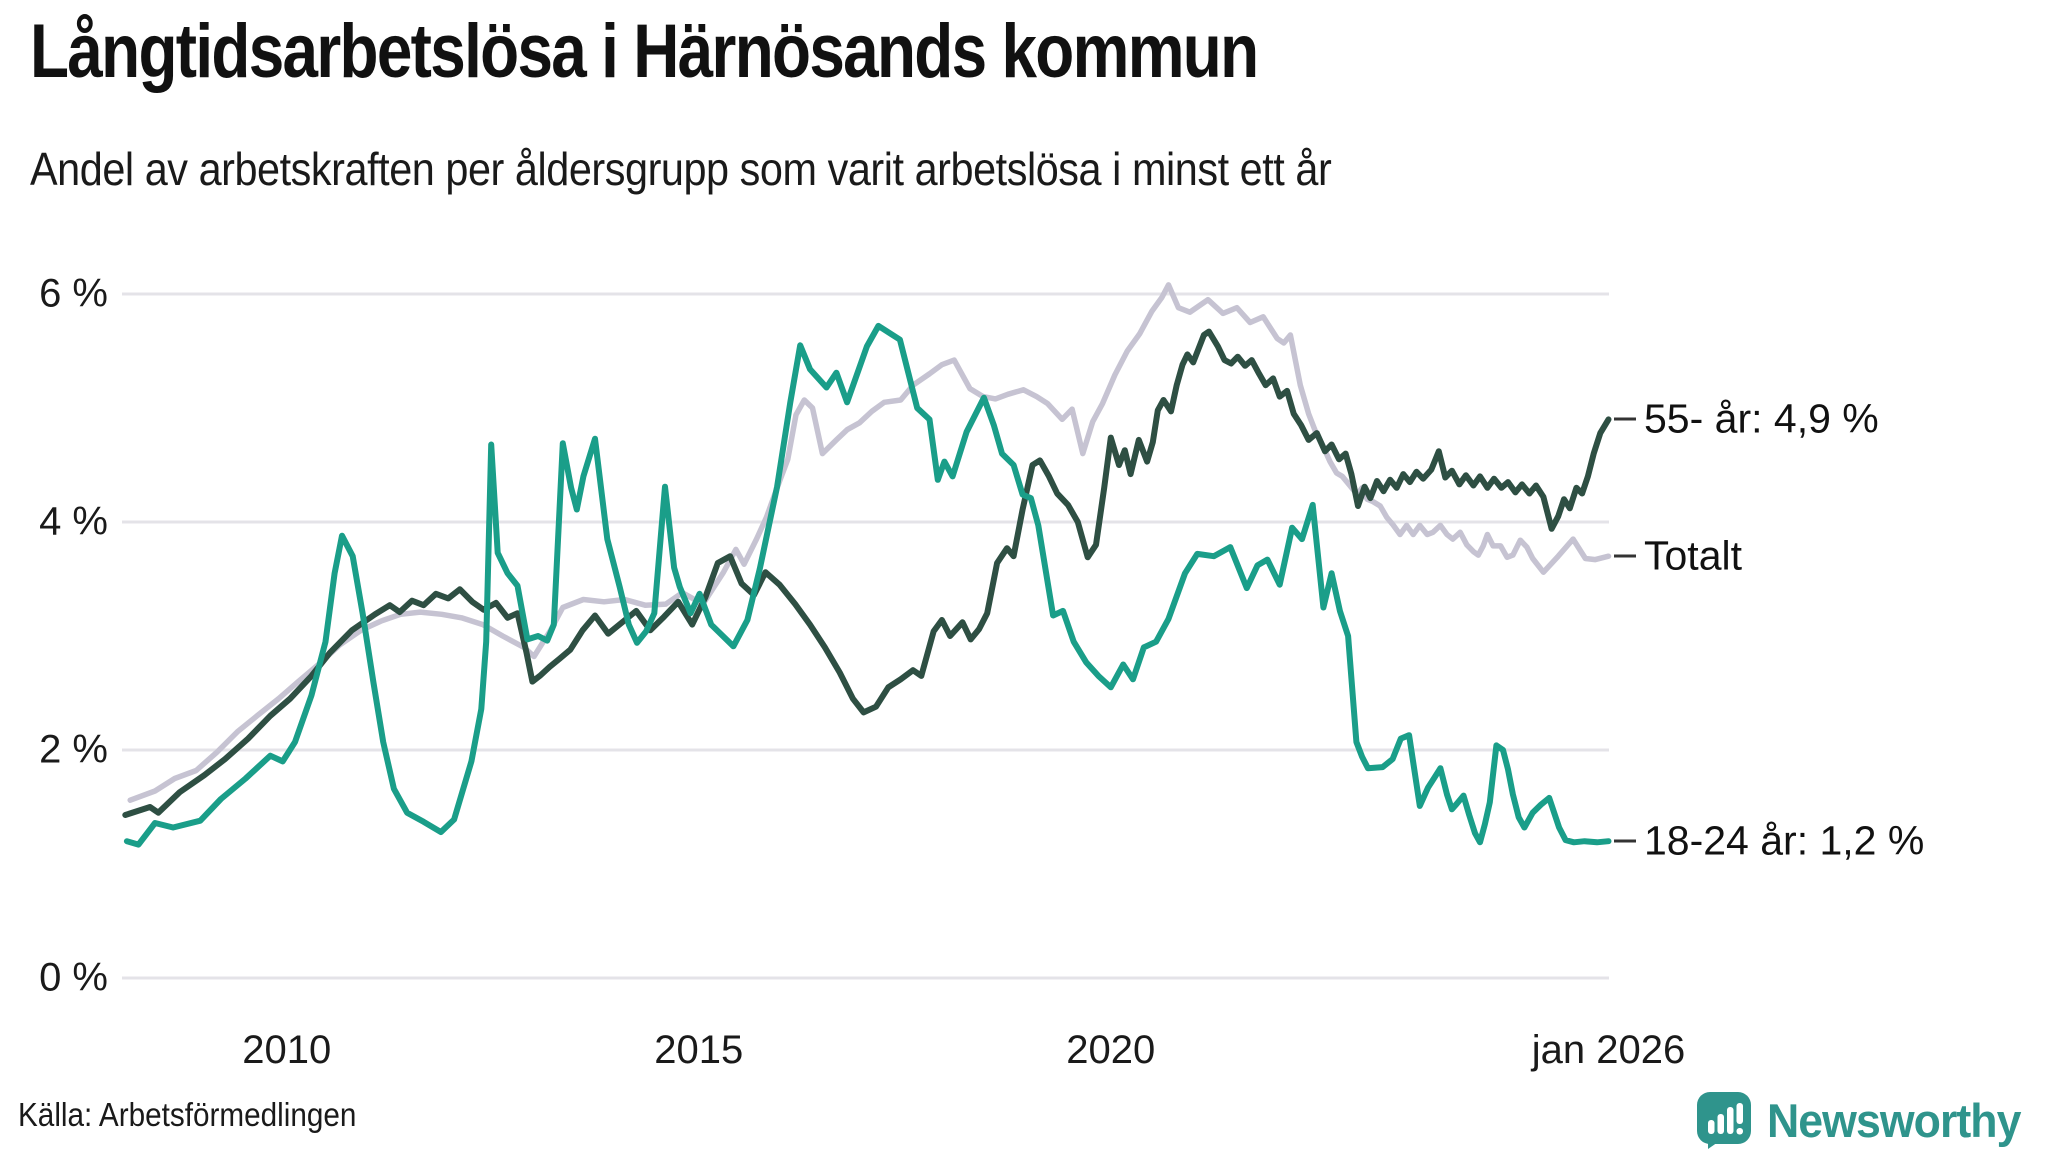  Describe the element at coordinates (73, 977) in the screenshot. I see `y-tick-label: 0 %` at that location.